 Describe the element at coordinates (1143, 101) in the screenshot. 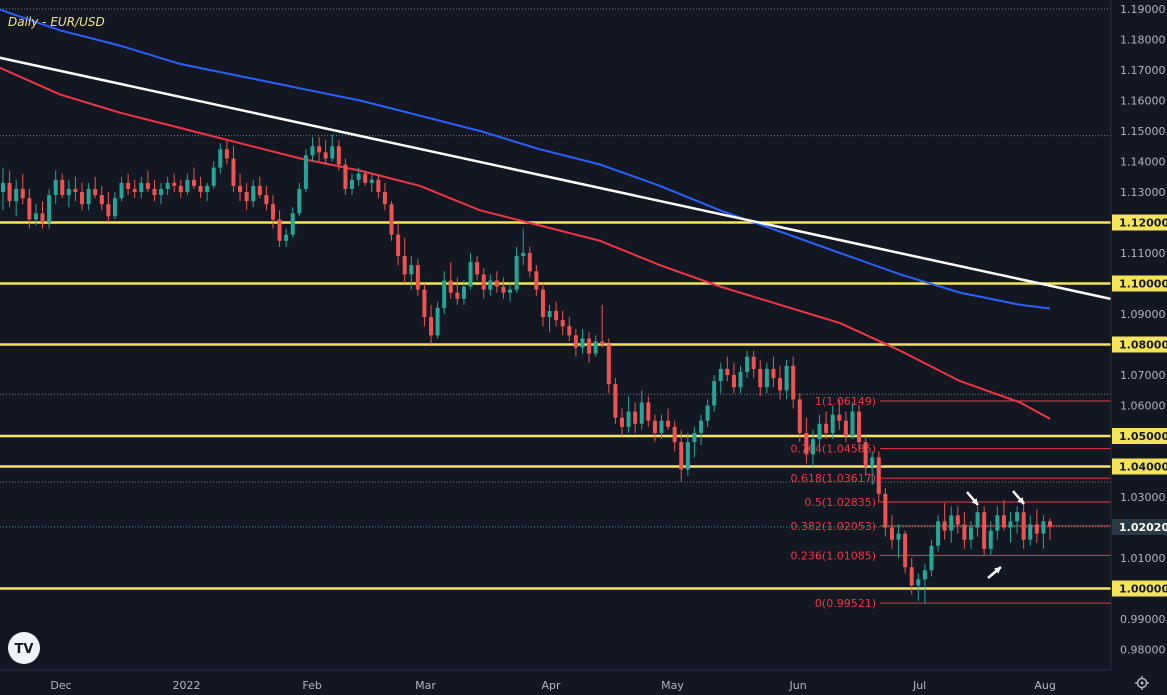

I see `y-tick-label: 1.16000` at that location.